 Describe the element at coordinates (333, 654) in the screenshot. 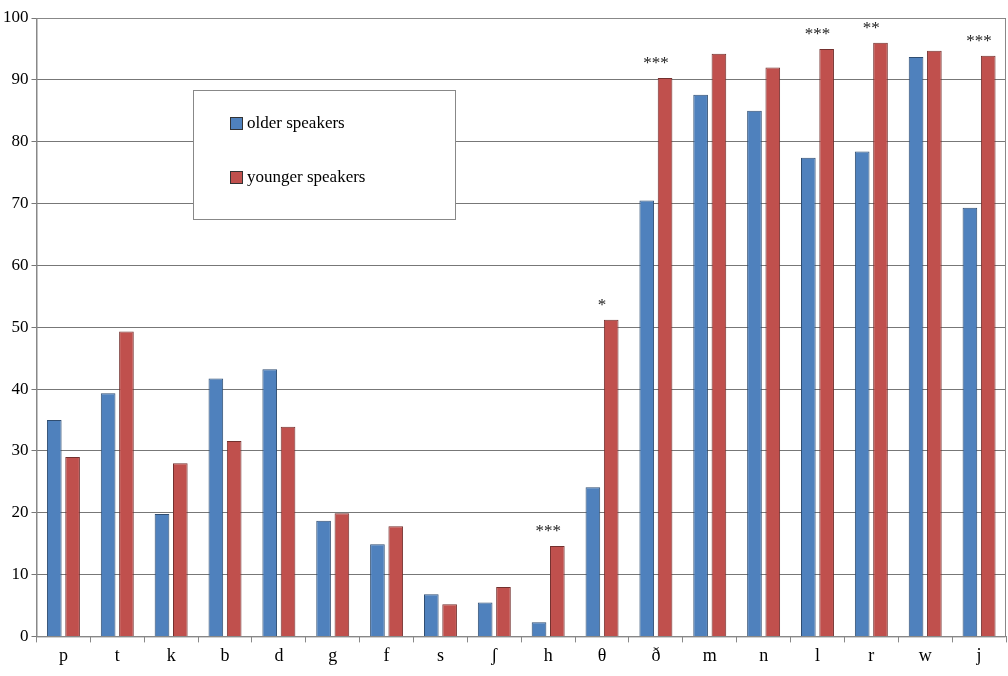

I see `x-tick-label: g` at that location.